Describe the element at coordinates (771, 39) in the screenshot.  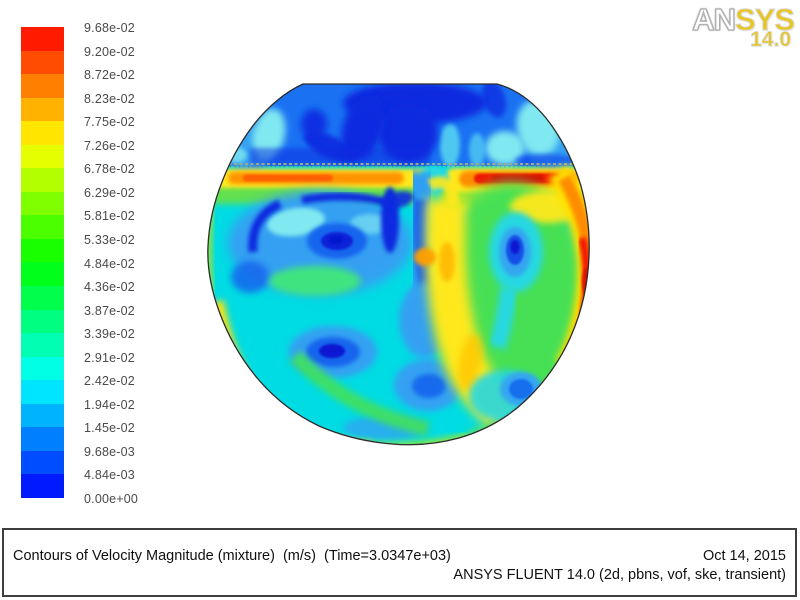
I see `ansys-logo-version: 14.0` at that location.